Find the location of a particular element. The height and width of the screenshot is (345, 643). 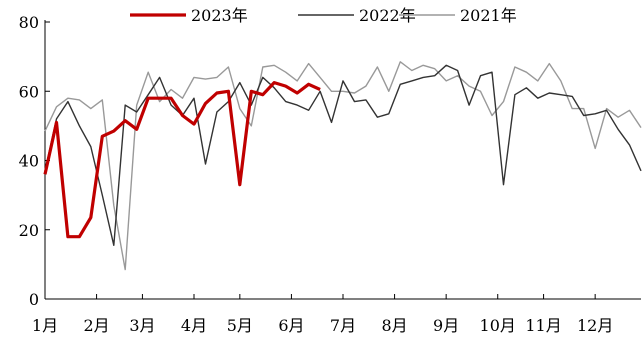

x-tick-label: 3月 is located at coordinates (142, 325).